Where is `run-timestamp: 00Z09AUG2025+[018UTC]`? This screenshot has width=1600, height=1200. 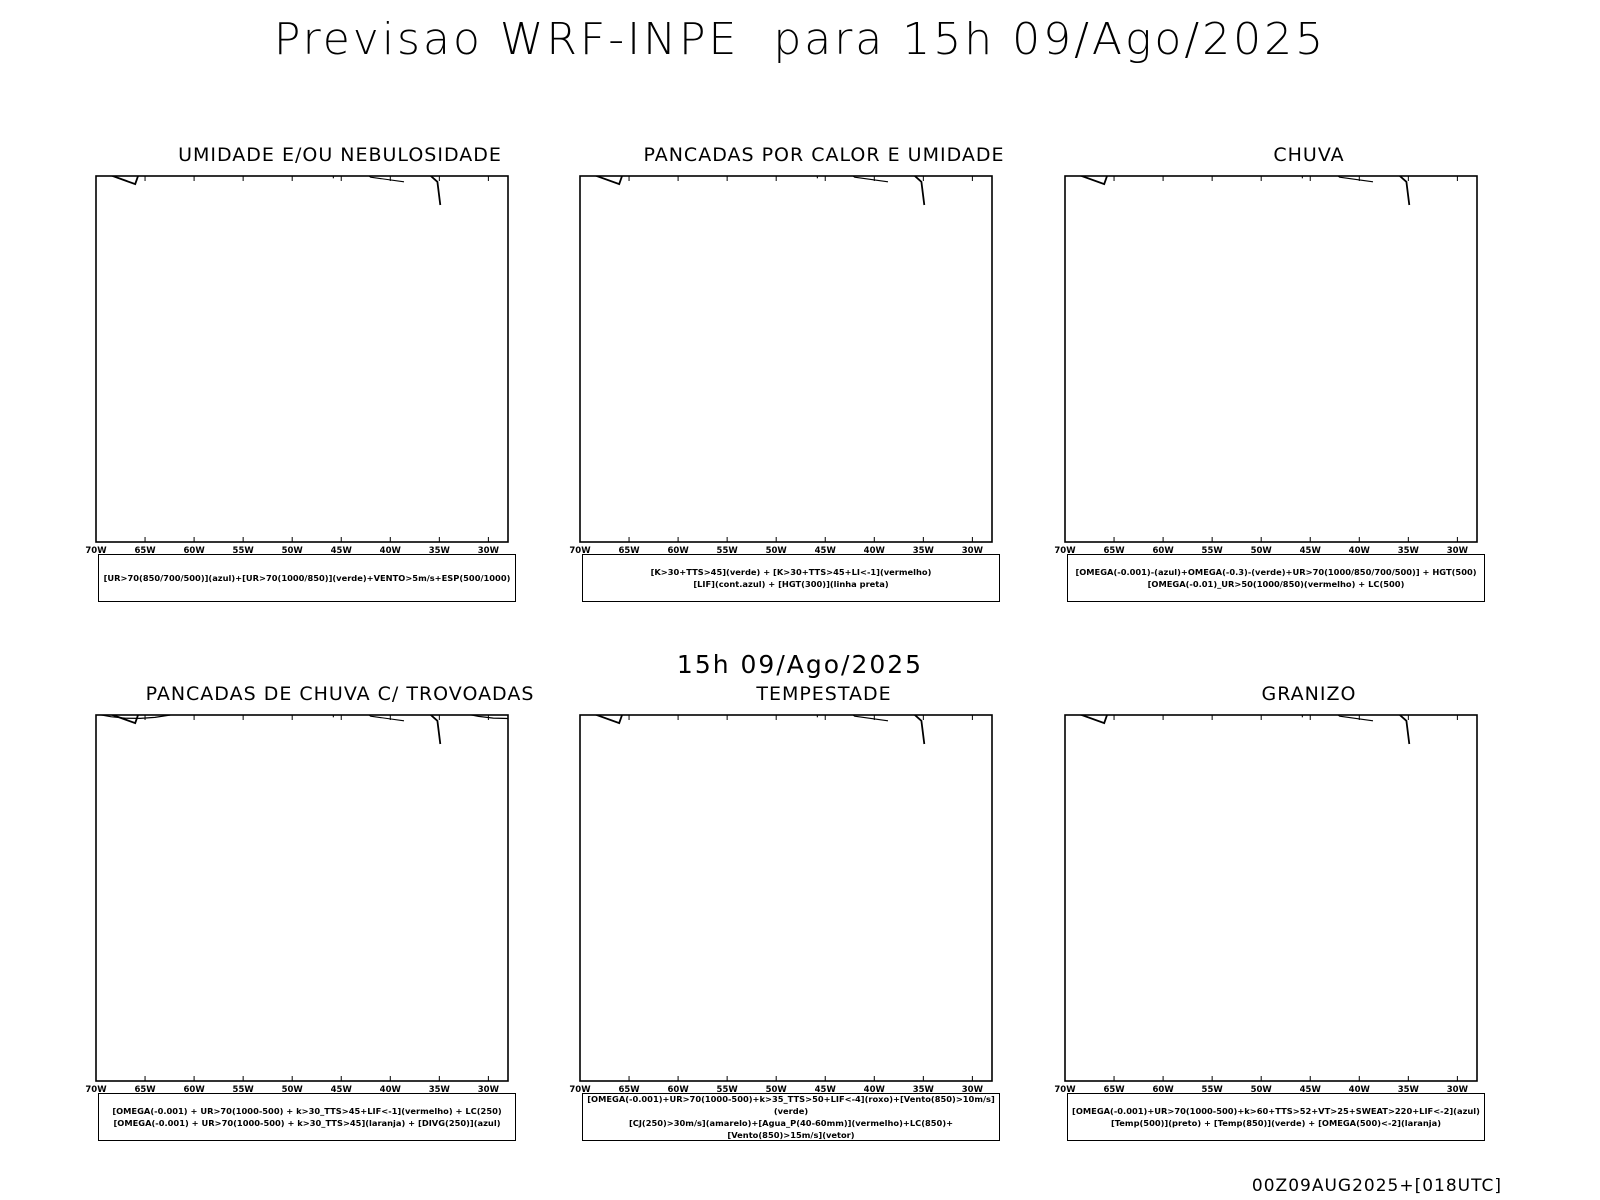
run-timestamp: 00Z09AUG2025+[018UTC] is located at coordinates (1376, 1186).